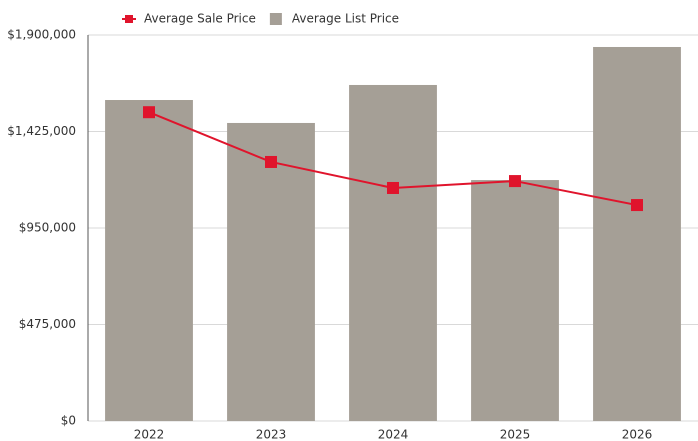 Image resolution: width=698 pixels, height=441 pixels. Describe the element at coordinates (393, 434) in the screenshot. I see `x-tick-label: 2024` at that location.